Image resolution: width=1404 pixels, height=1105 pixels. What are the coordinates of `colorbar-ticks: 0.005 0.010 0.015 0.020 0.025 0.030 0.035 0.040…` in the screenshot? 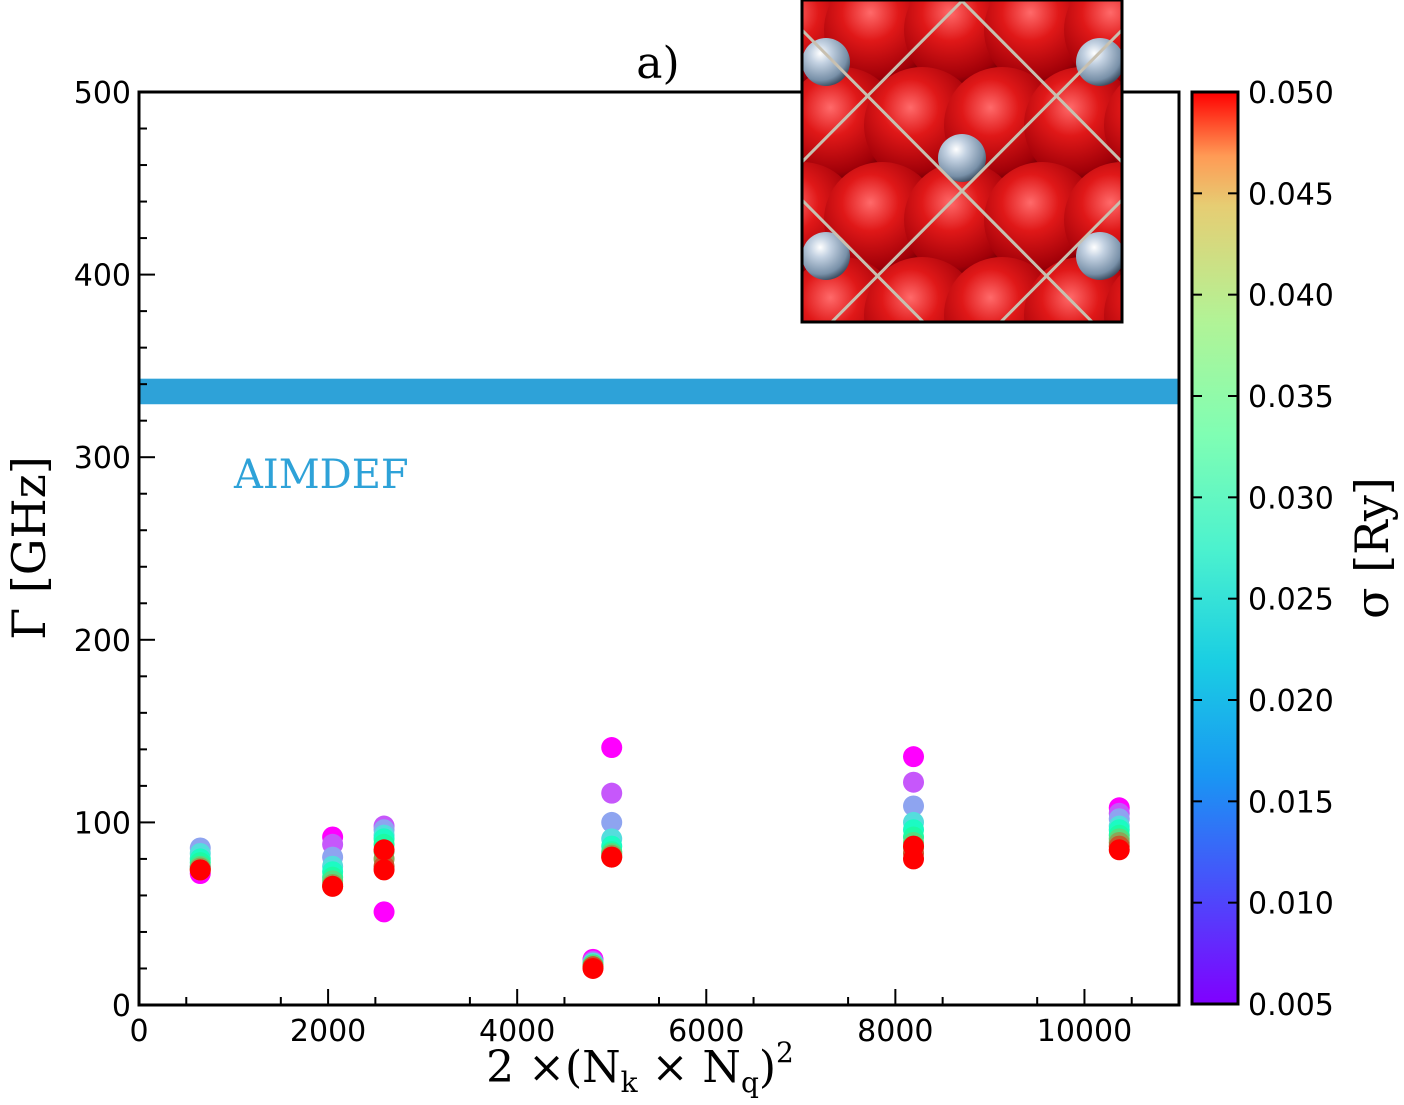 It's located at (1263, 549).